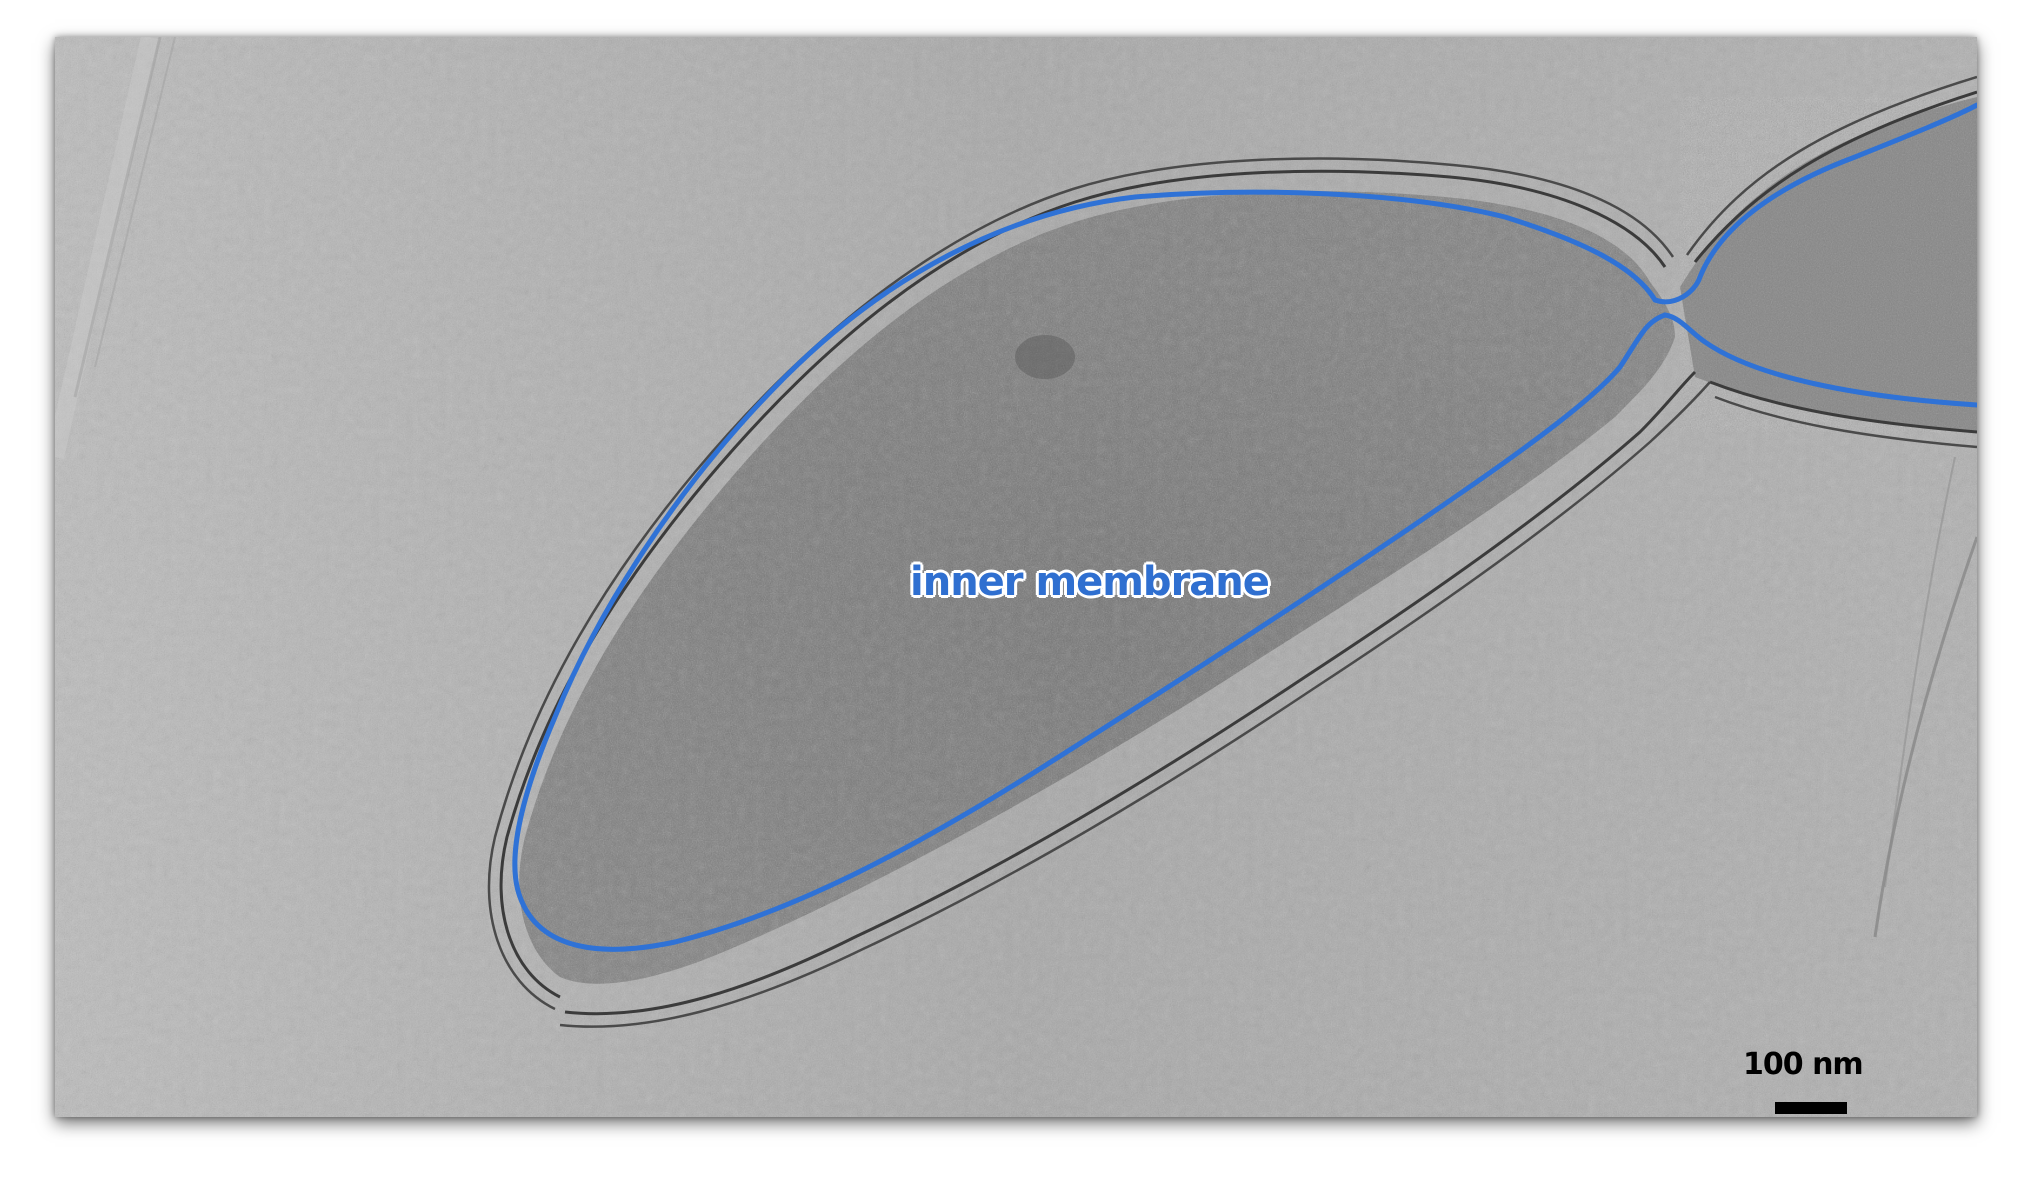 This screenshot has width=2032, height=1192. Describe the element at coordinates (1803, 1064) in the screenshot. I see `scale-bar-label: 100 nm` at that location.